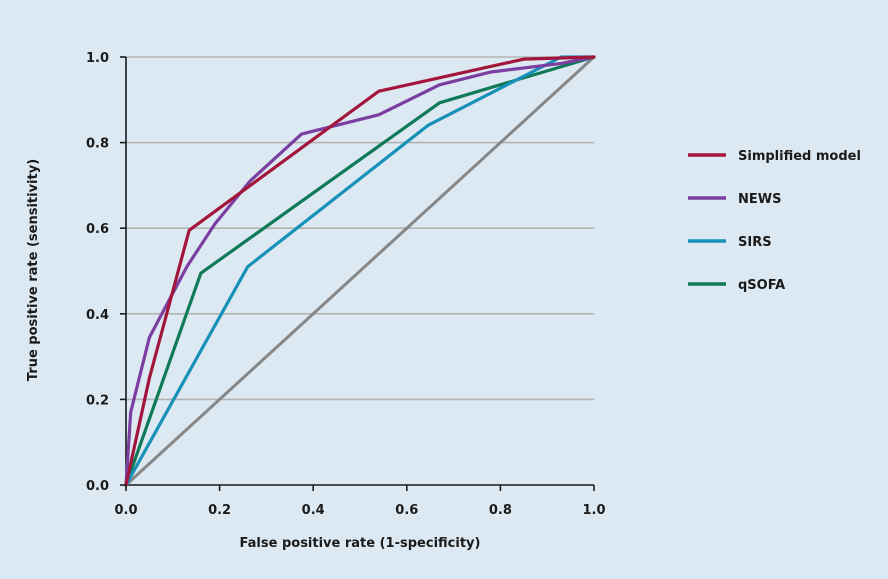  Describe the element at coordinates (97, 400) in the screenshot. I see `y-tick-label-1: 0.2` at that location.